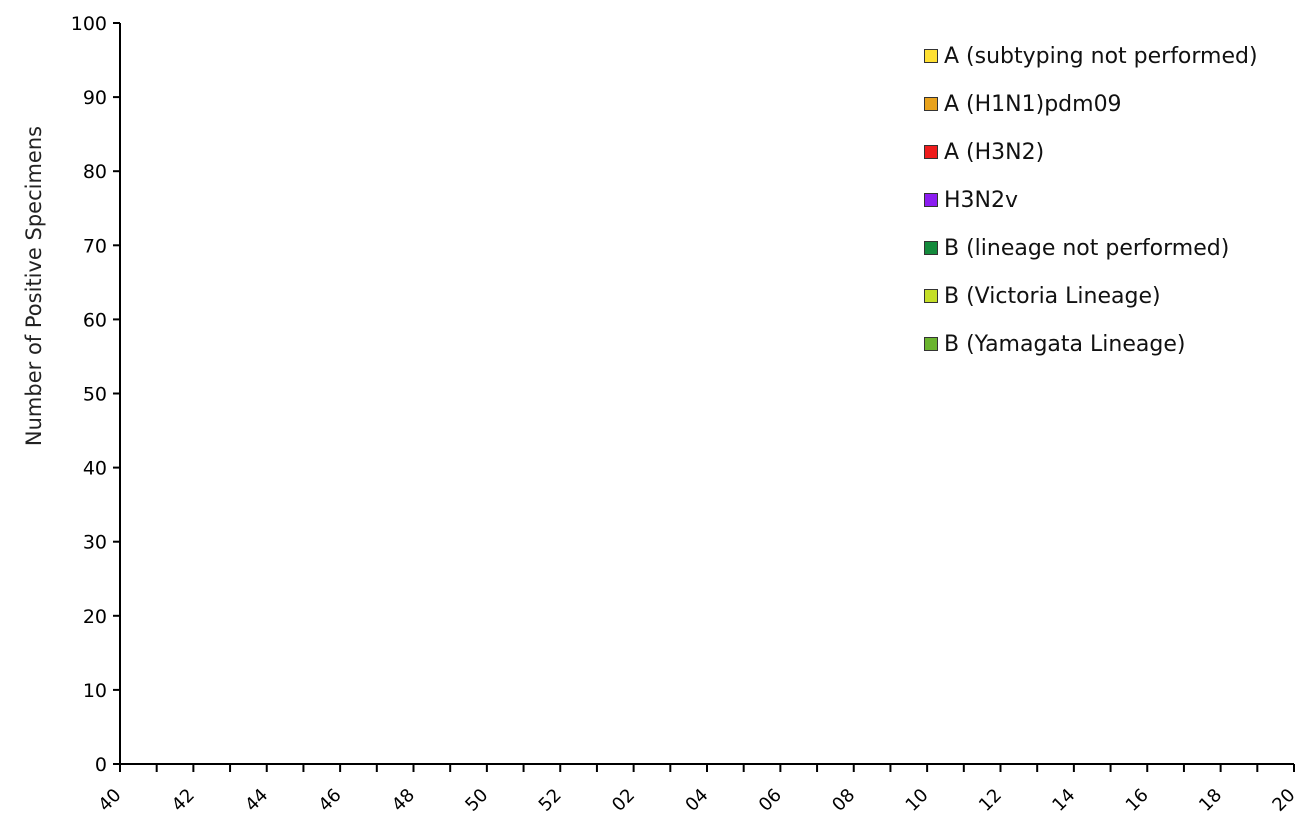 This screenshot has width=1312, height=821. Describe the element at coordinates (1137, 800) in the screenshot. I see `x-tick-label: 16` at that location.